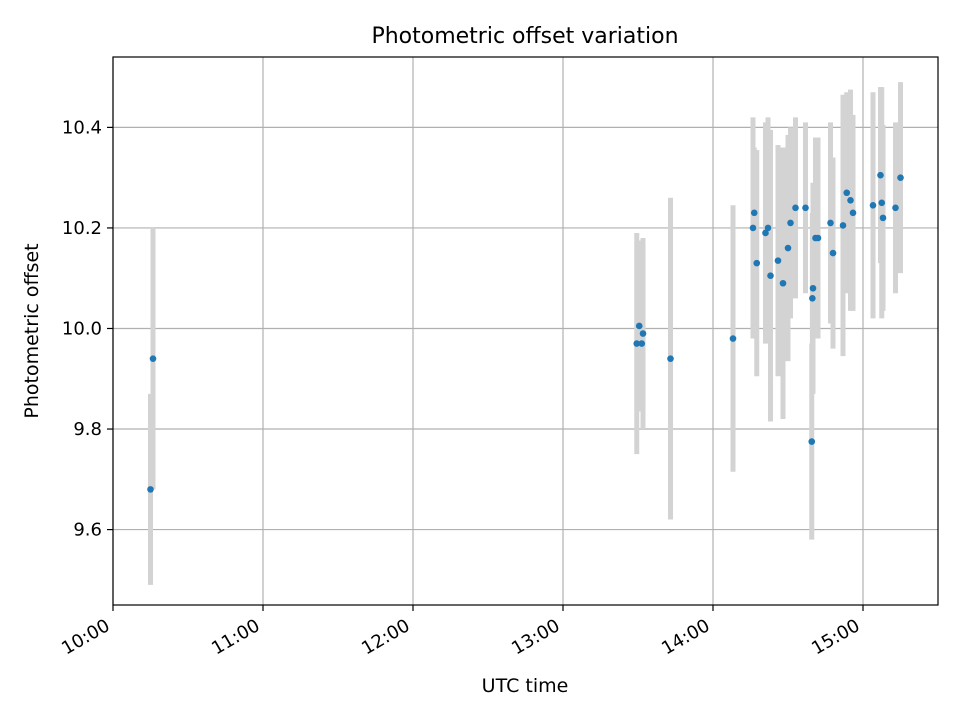 The height and width of the screenshot is (720, 960). What do you see at coordinates (82, 127) in the screenshot?
I see `y-tick-label: 10.4` at bounding box center [82, 127].